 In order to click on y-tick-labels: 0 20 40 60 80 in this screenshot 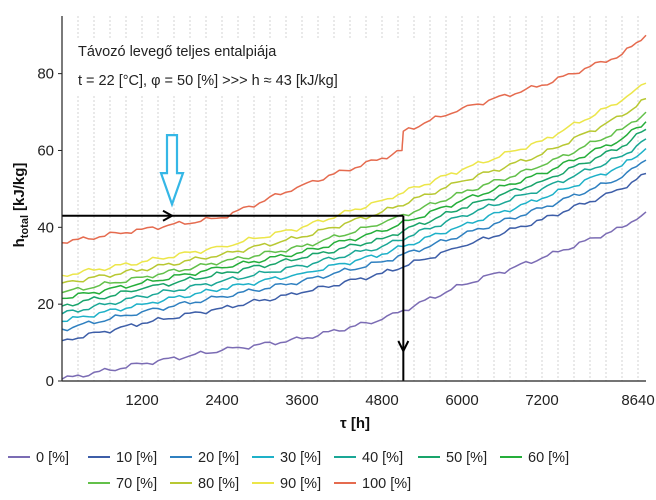, I will do `click(49, 228)`.